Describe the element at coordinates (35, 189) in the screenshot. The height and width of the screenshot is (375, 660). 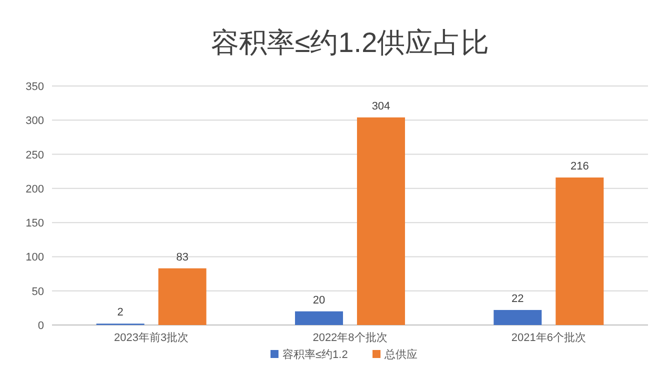
I see `y-tick-label: 200` at that location.